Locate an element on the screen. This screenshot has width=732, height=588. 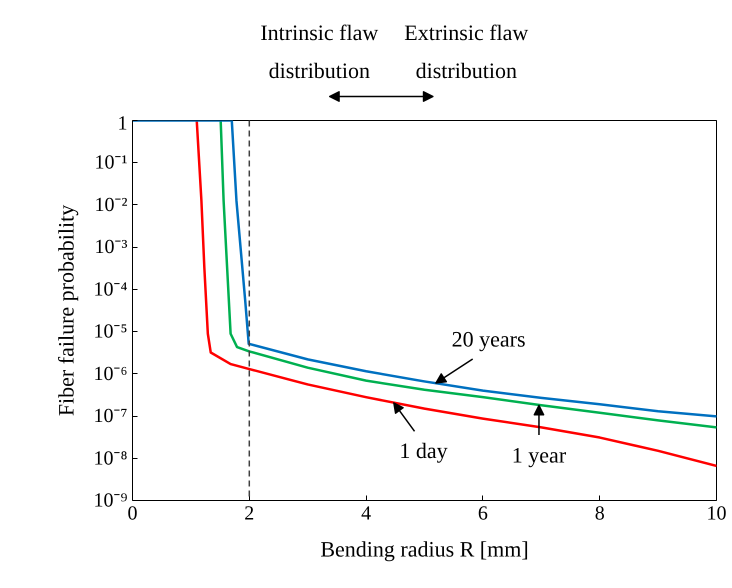
x-tick-label: 6 is located at coordinates (483, 513).